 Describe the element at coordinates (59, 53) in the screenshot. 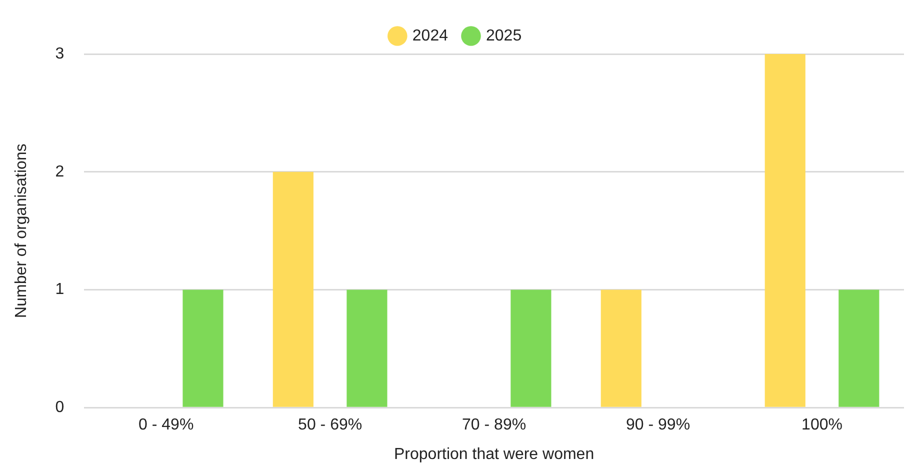

I see `y-tick-label: 3` at that location.